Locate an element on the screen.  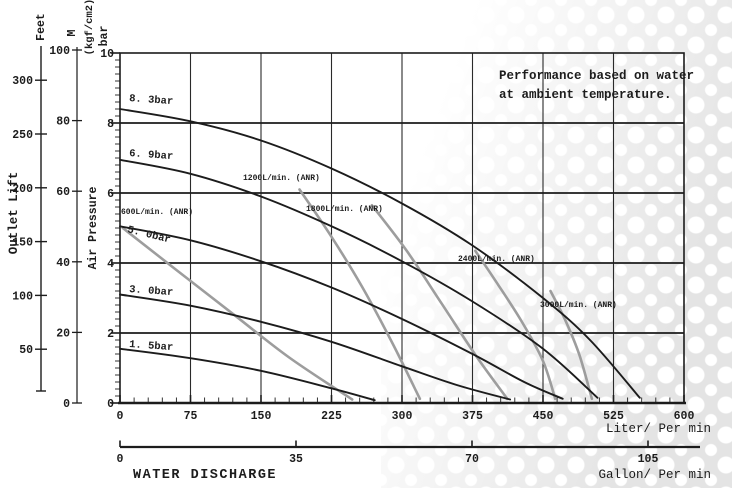
liter-tick-label: 525 is located at coordinates (613, 416).